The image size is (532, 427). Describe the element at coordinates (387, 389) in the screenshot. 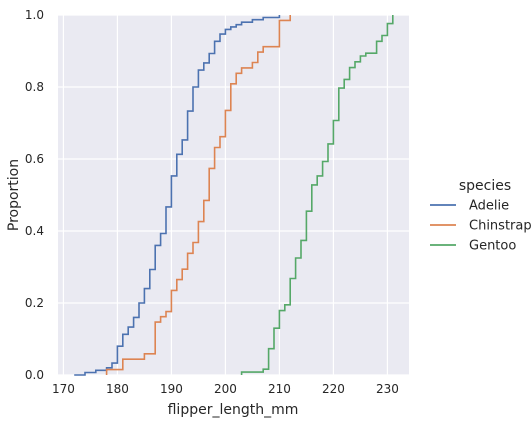

I see `x-tick-label: 230` at that location.